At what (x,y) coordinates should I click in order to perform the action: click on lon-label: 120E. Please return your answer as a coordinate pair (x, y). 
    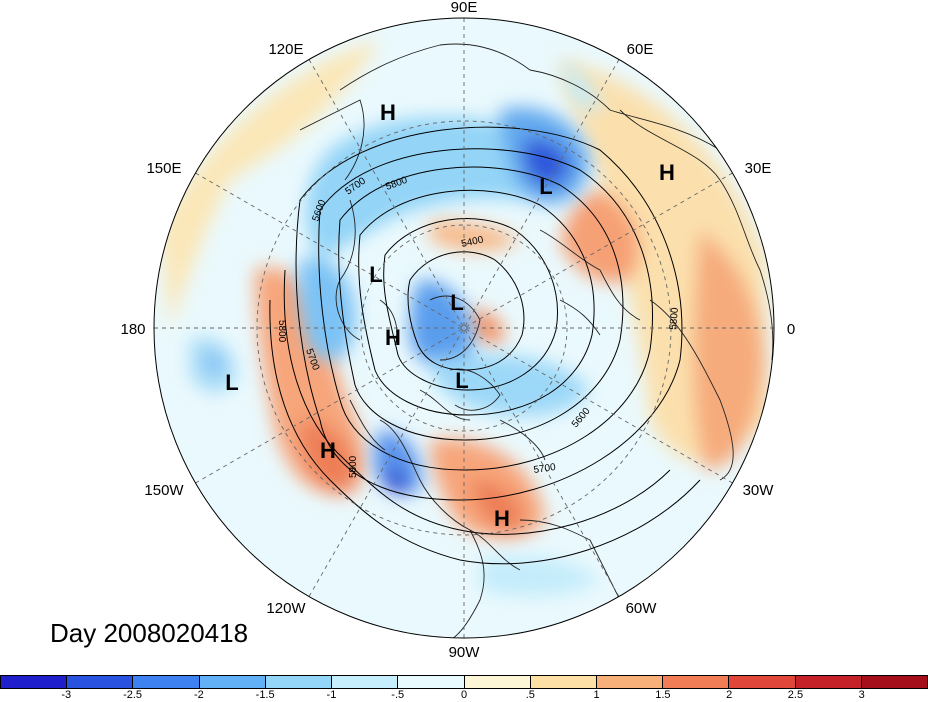
    Looking at the image, I should click on (285, 49).